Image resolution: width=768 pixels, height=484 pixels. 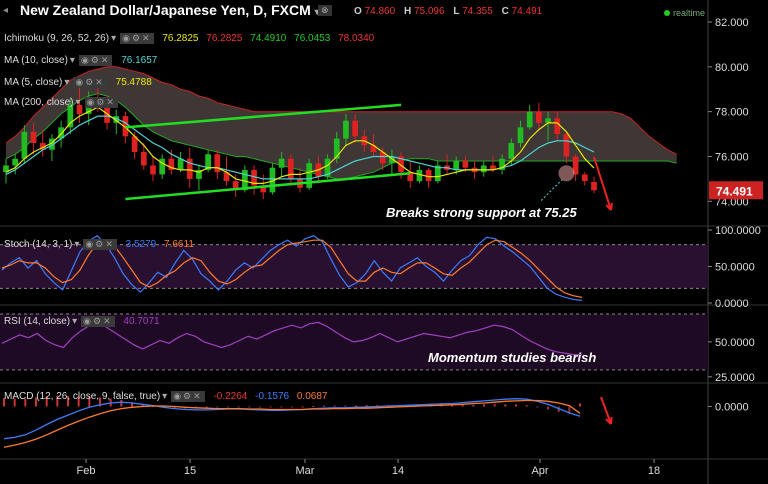 I want to click on bearish-arrow-icon, so click(x=606, y=410).